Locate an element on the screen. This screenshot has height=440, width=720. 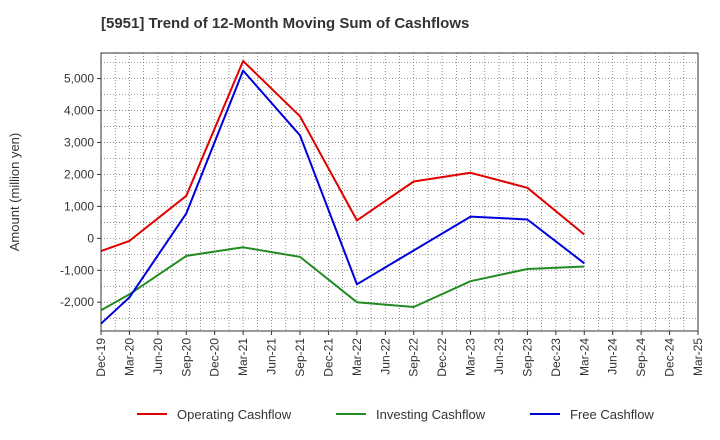
y-tick-label: 3,000 is located at coordinates (79, 142).